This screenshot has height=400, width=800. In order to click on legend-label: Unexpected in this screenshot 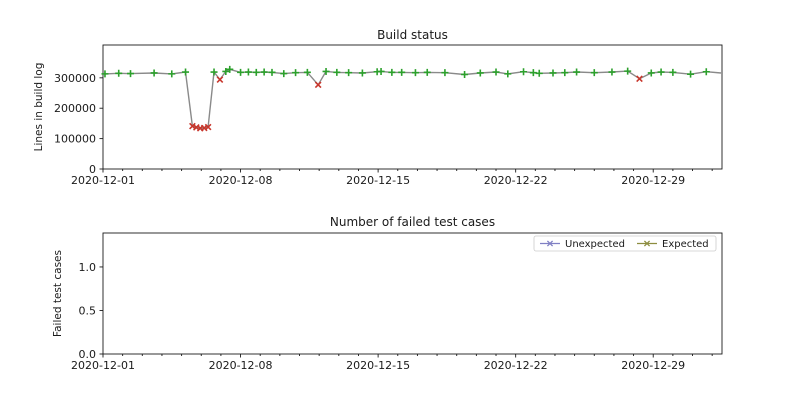, I will do `click(595, 244)`.